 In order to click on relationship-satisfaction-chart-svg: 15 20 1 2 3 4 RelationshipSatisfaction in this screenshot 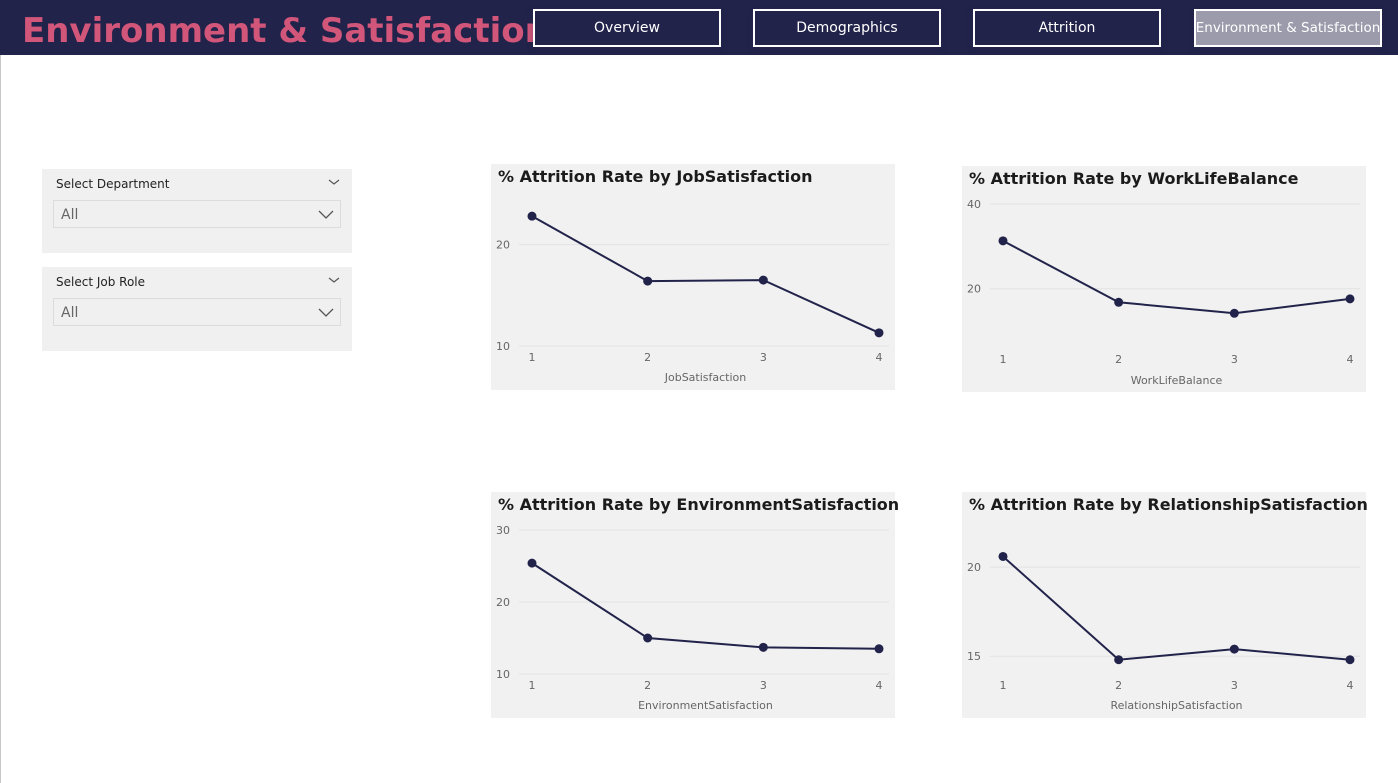, I will do `click(1163, 631)`.